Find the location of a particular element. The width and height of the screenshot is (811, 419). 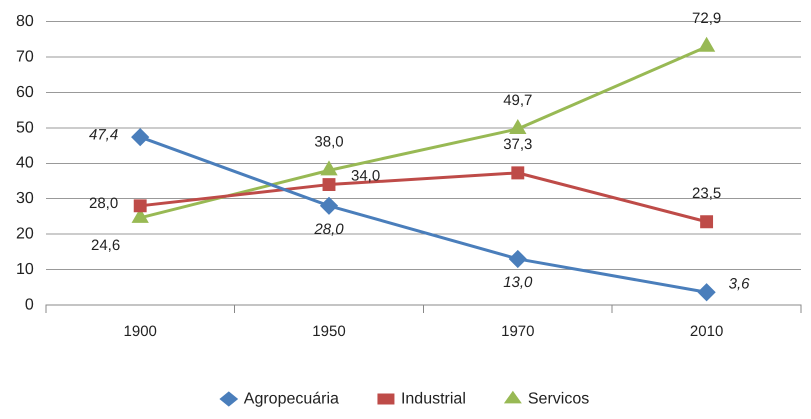

data-label: 37,3 is located at coordinates (517, 145).